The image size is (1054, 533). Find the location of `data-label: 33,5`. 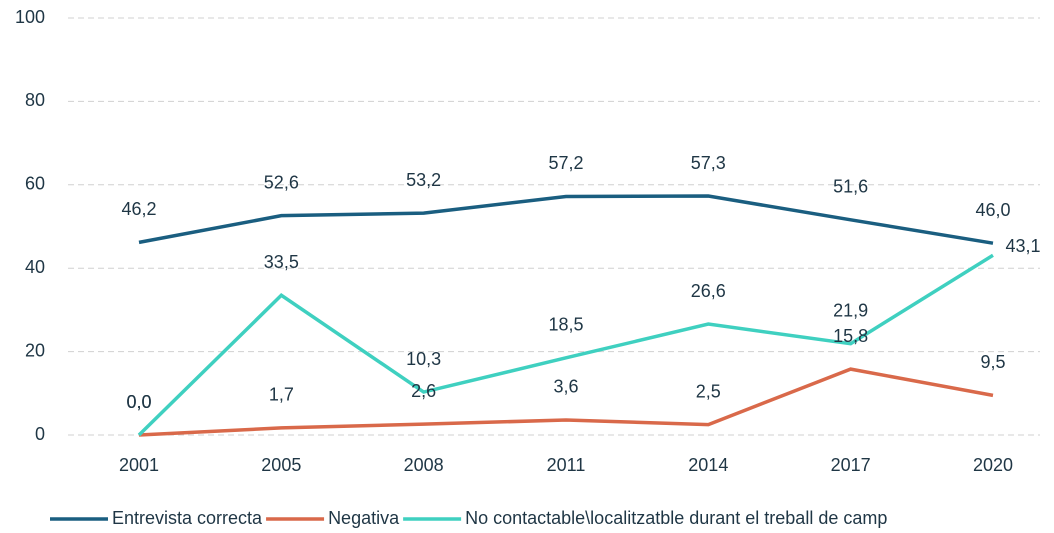

data-label: 33,5 is located at coordinates (281, 262).